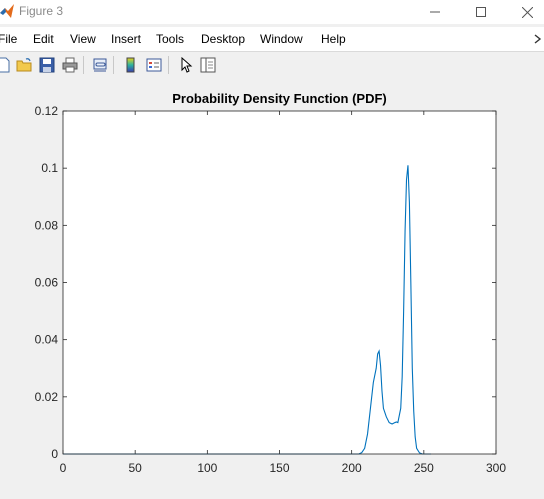 This screenshot has width=544, height=499. Describe the element at coordinates (496, 468) in the screenshot. I see `x-tick-label: 300` at that location.